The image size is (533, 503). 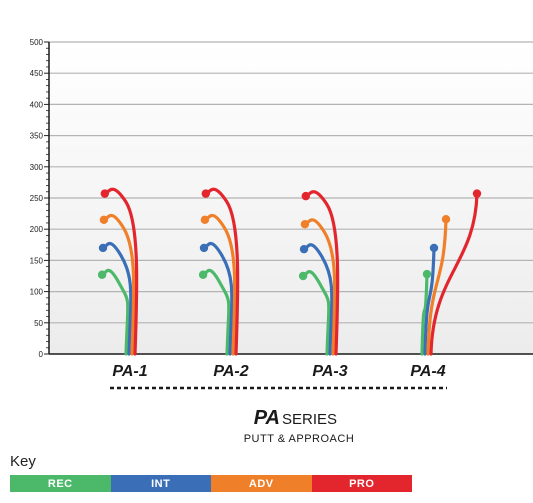 I want to click on y-tick-label: 200, so click(x=37, y=229).